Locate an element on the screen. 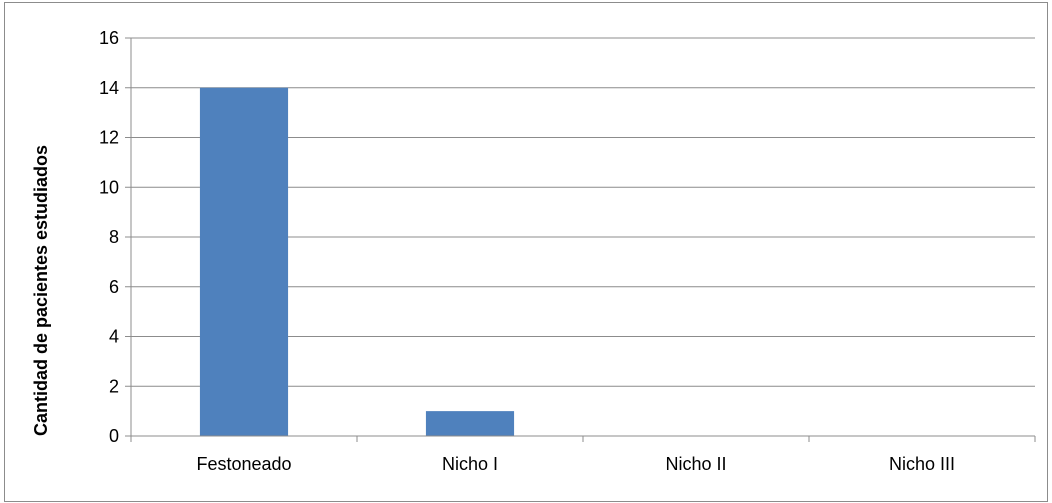 The width and height of the screenshot is (1052, 503). x-tick-label: Nicho I is located at coordinates (470, 464).